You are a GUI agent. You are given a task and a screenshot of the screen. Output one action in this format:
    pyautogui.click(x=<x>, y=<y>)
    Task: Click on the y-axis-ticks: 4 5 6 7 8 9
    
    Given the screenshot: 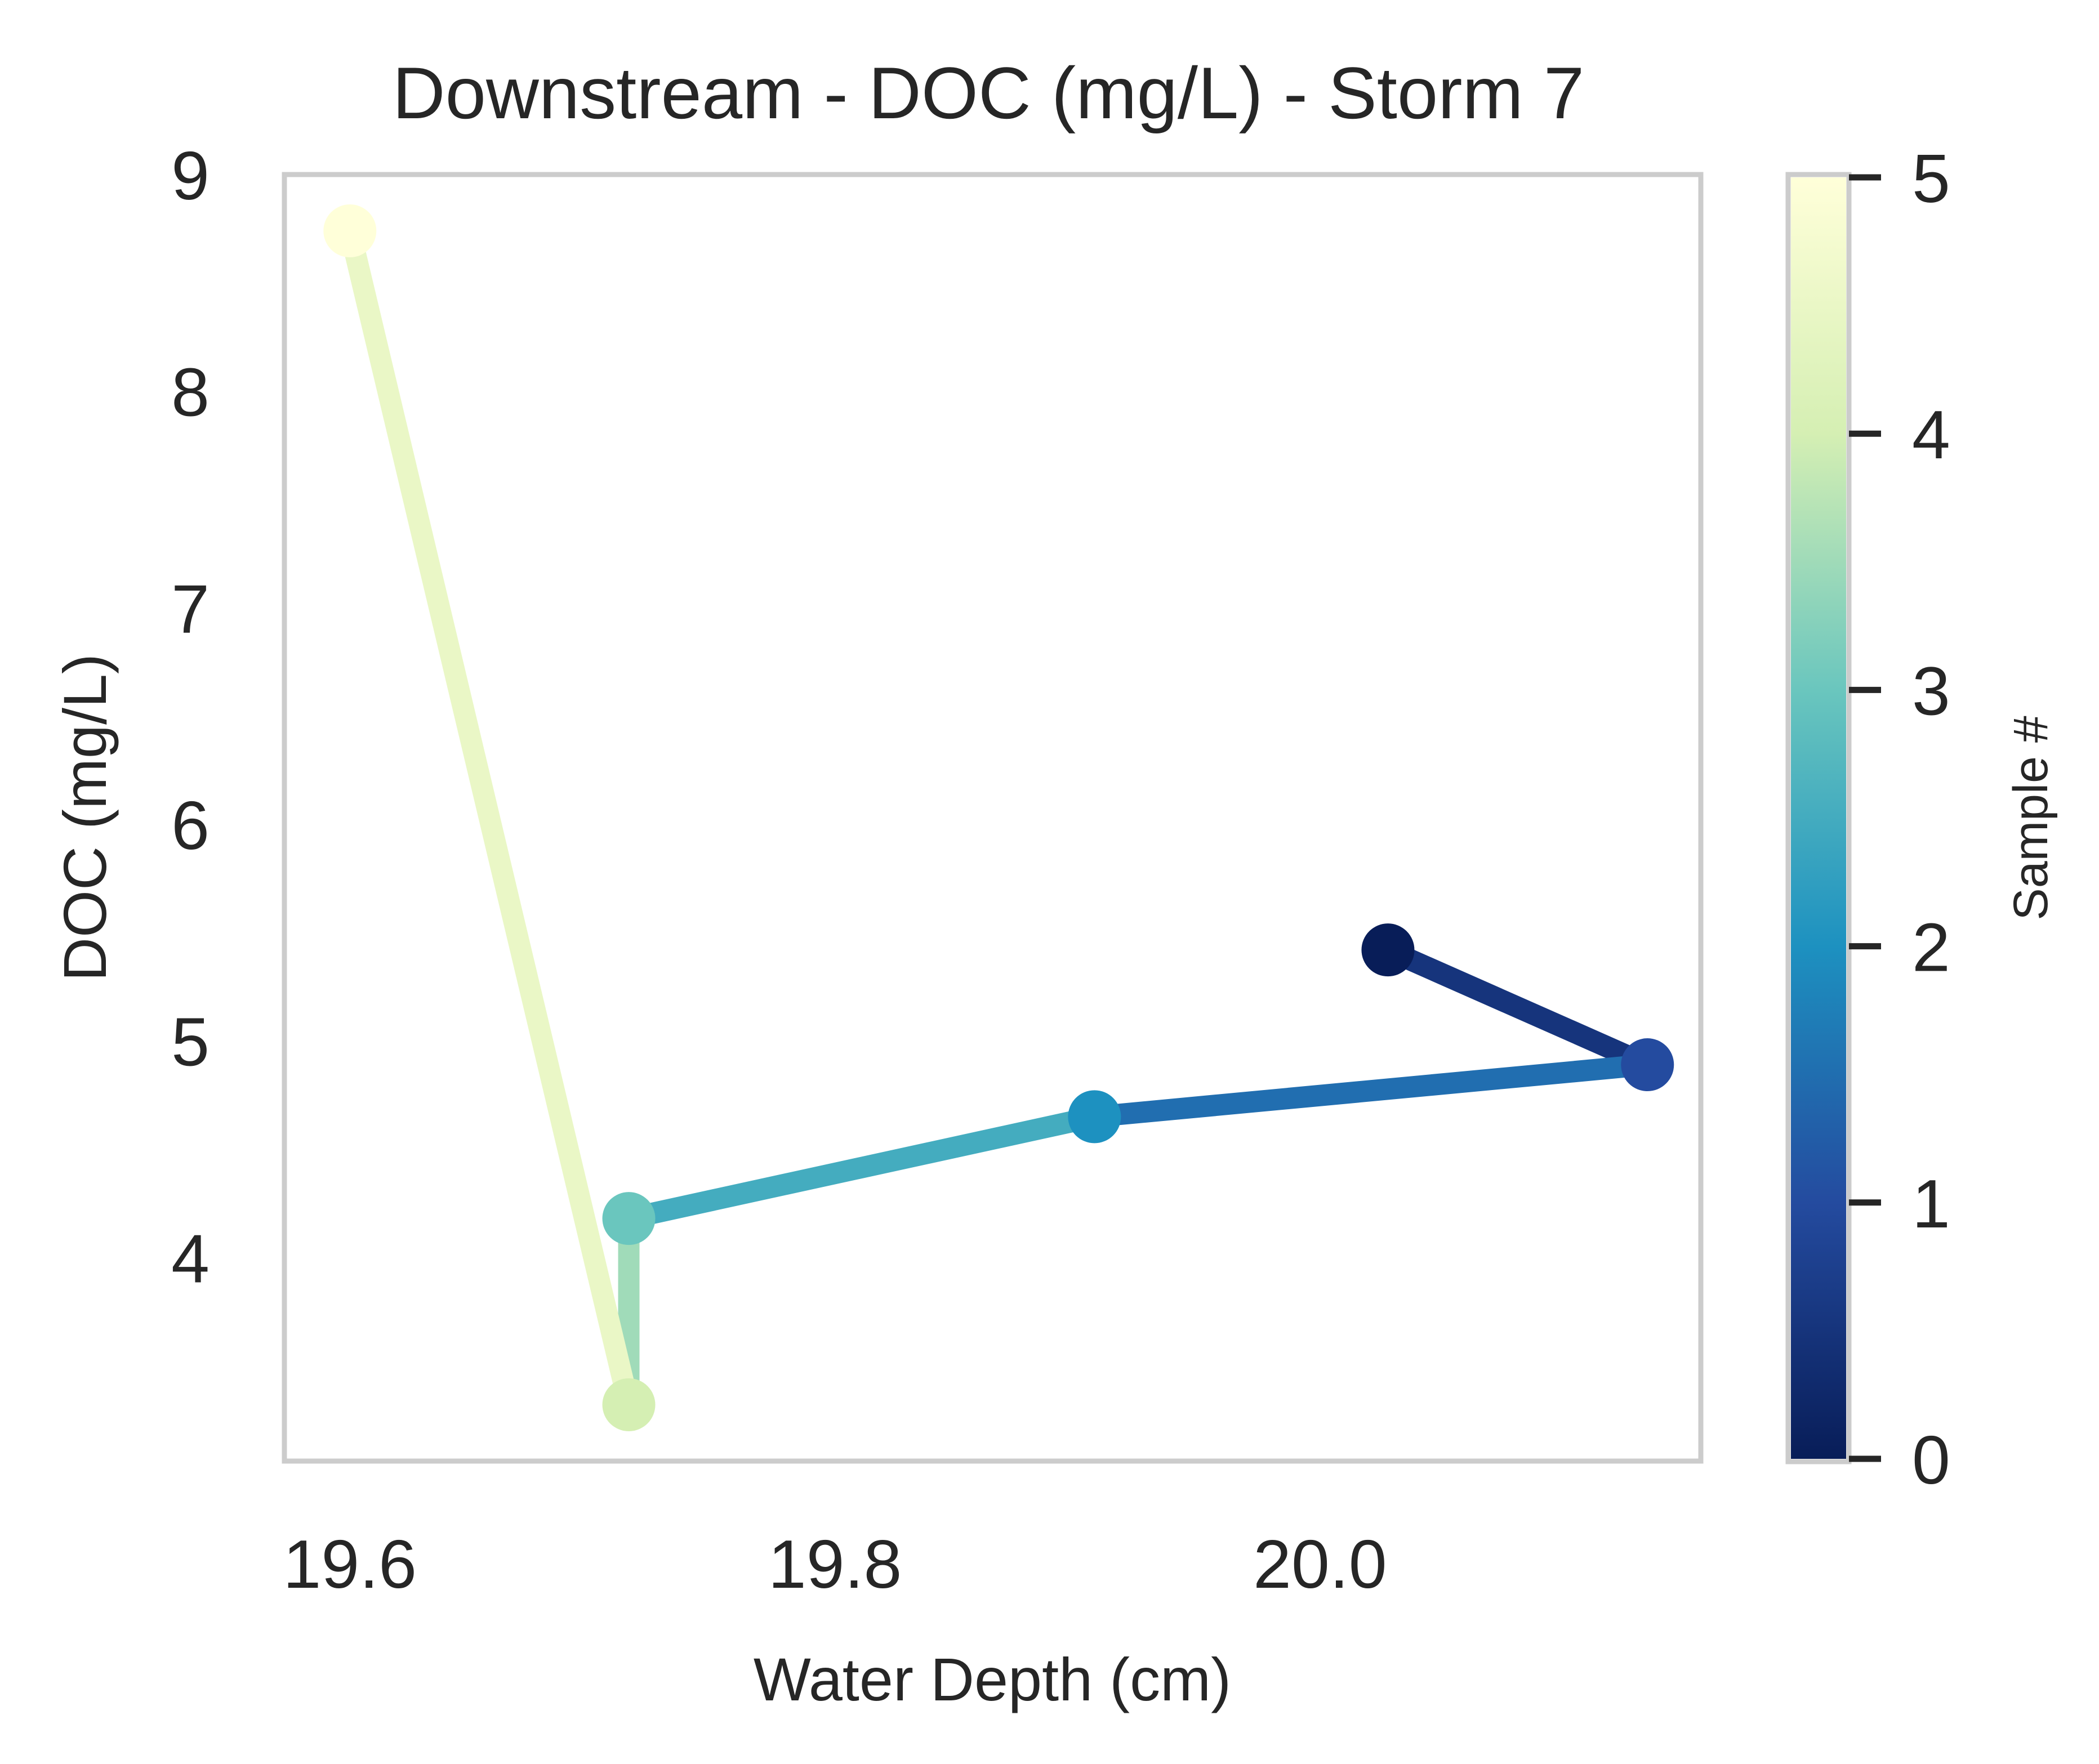 What is the action you would take?
    pyautogui.click(x=190, y=717)
    